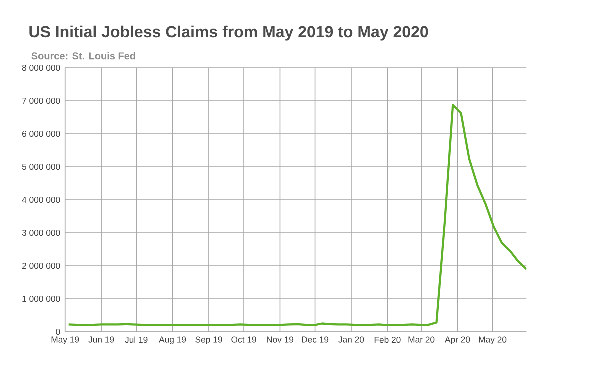 This screenshot has width=600, height=368. I want to click on x-tick-label: Nov 19, so click(280, 339).